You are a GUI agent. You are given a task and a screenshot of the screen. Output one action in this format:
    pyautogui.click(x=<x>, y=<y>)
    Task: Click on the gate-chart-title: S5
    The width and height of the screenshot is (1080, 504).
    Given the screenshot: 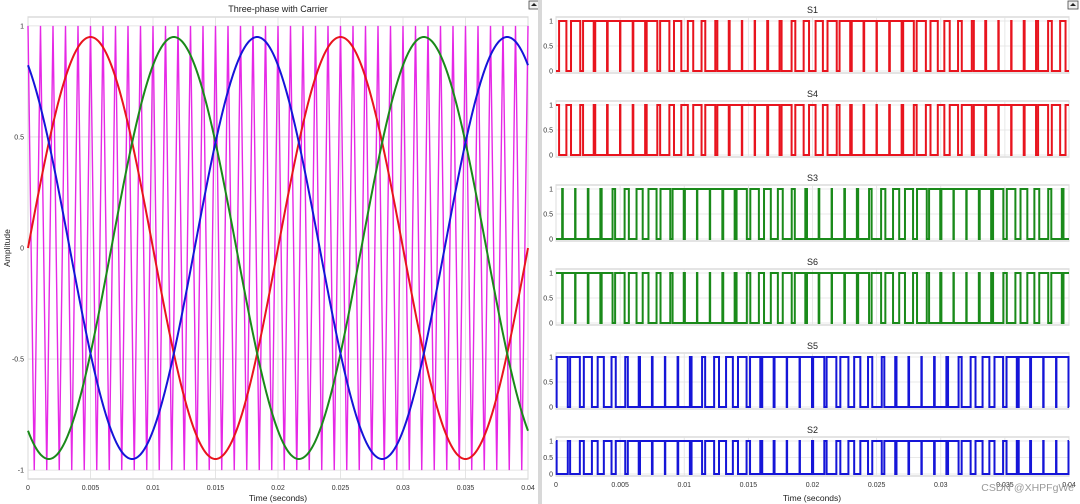 What is the action you would take?
    pyautogui.click(x=812, y=346)
    